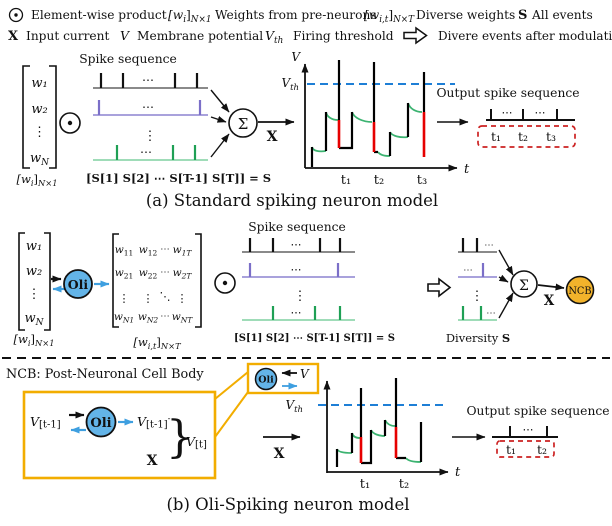  Describe the element at coordinates (477, 313) in the screenshot. I see `diversity-row3: ⋯` at that location.